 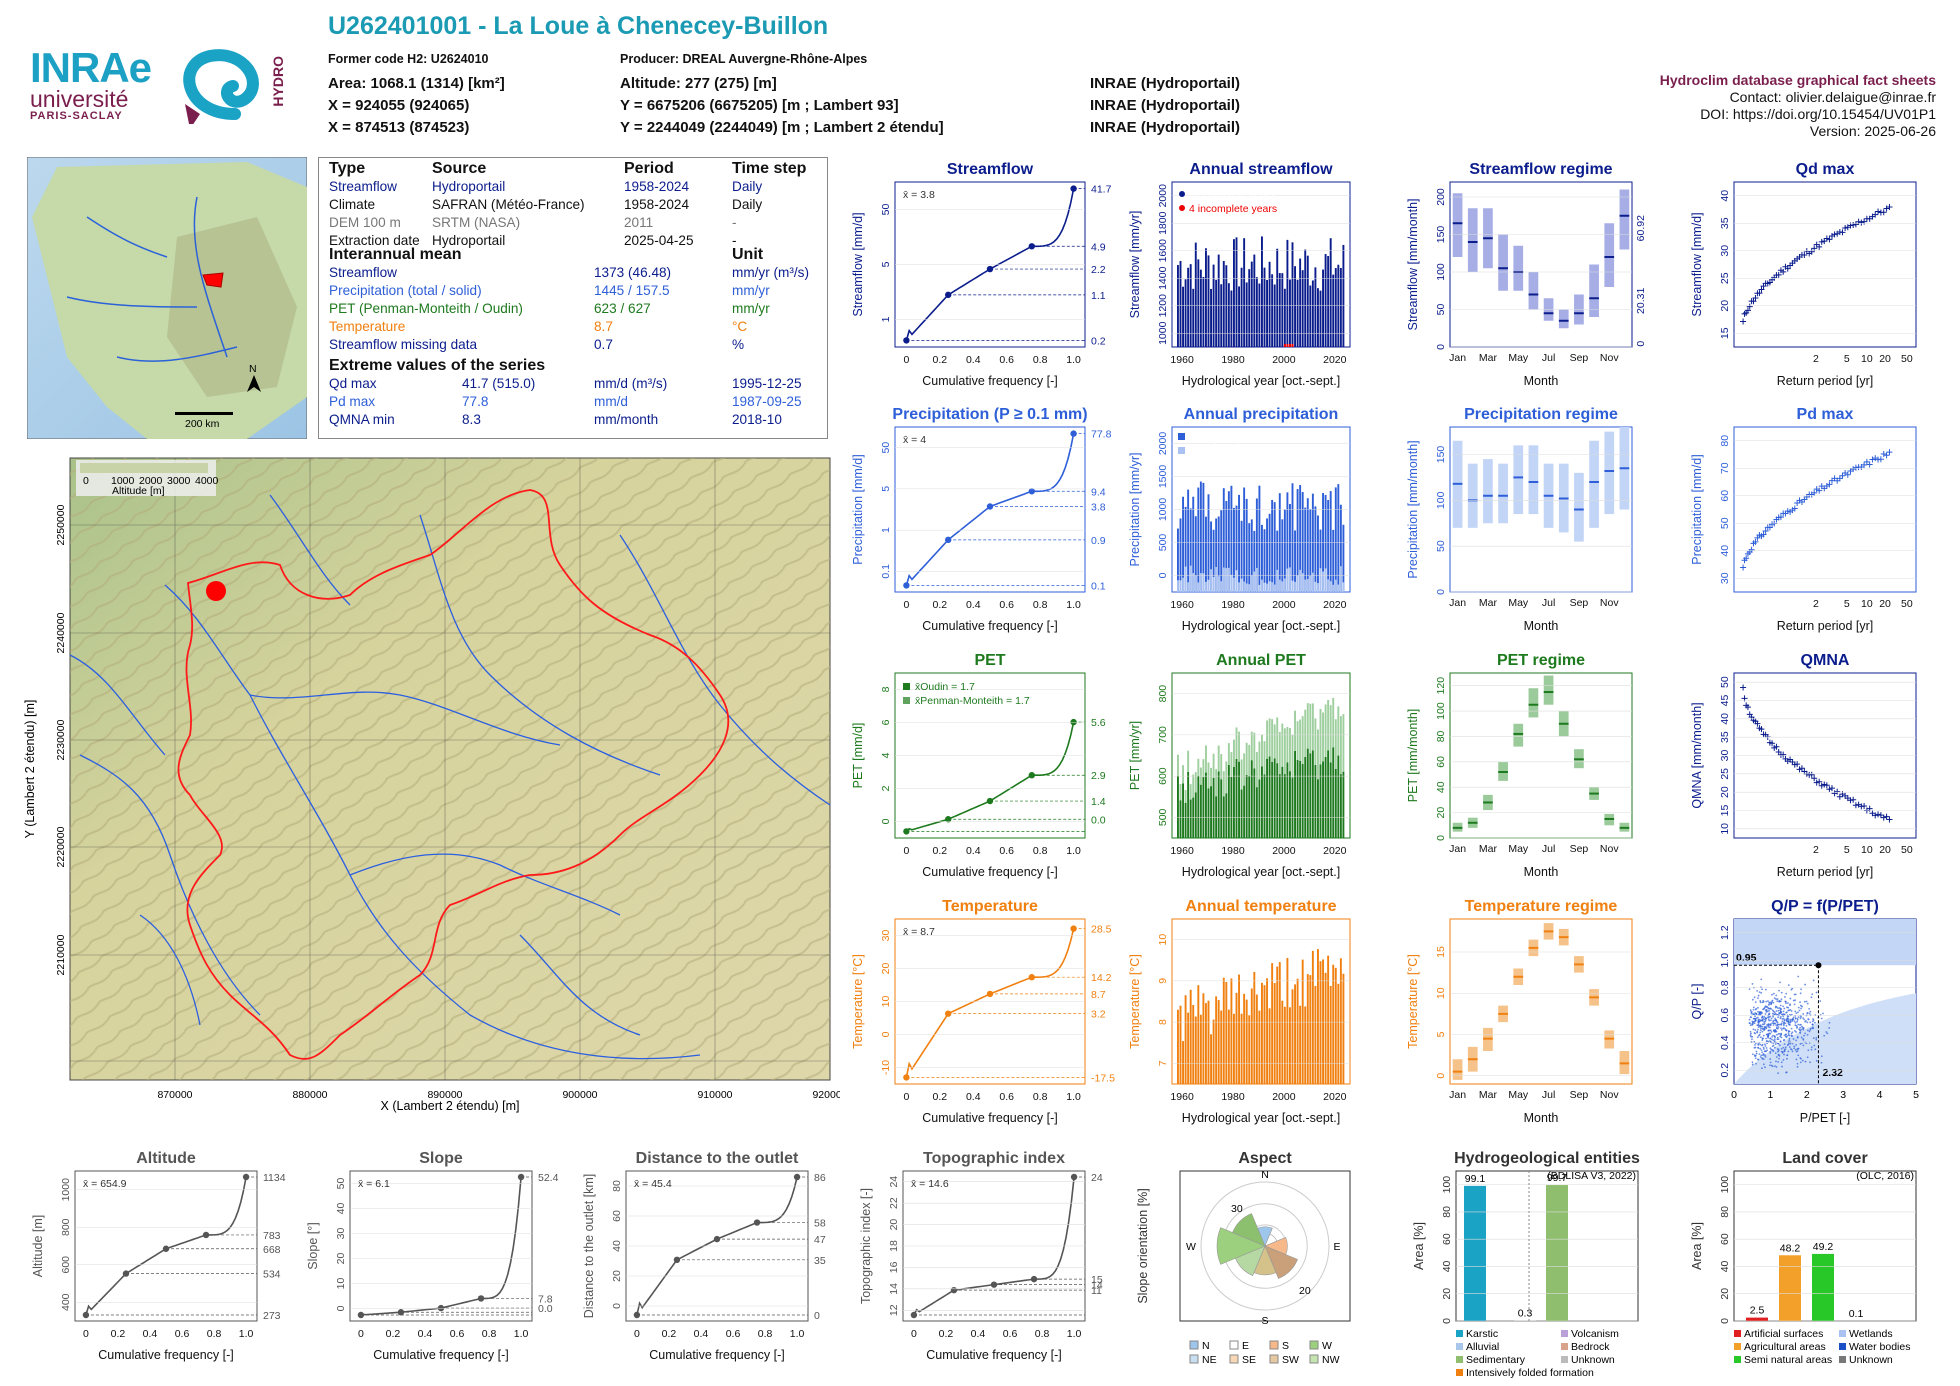 What do you see at coordinates (1818, 965) in the screenshot?
I see `budyko-point` at bounding box center [1818, 965].